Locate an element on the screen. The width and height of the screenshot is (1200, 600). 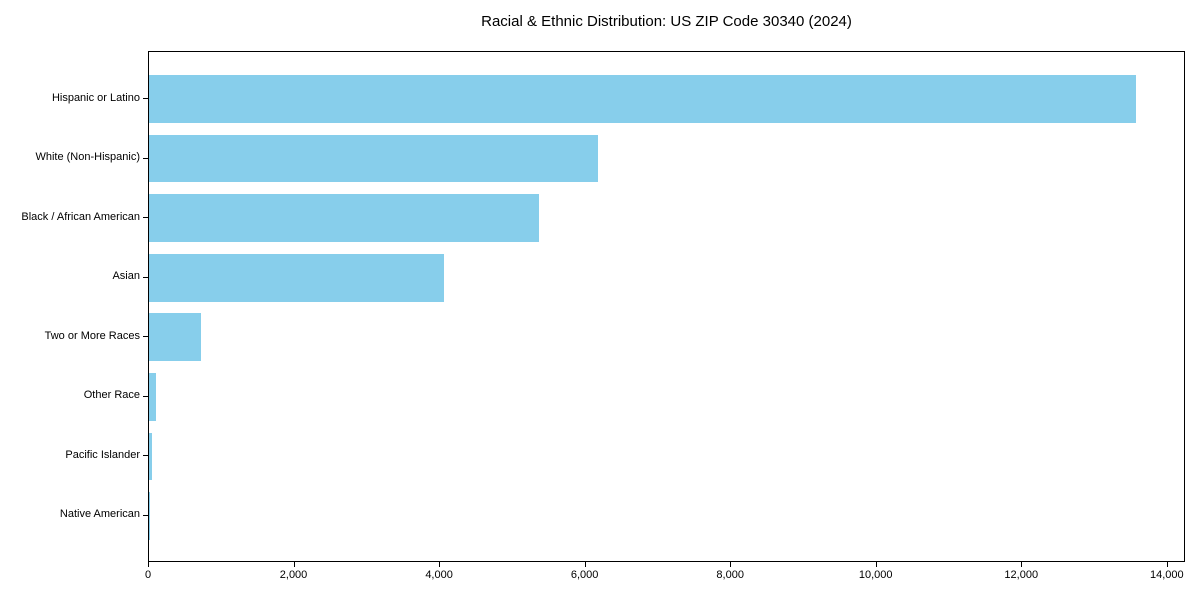
y-tick-label: Hispanic or Latino is located at coordinates (95, 97).